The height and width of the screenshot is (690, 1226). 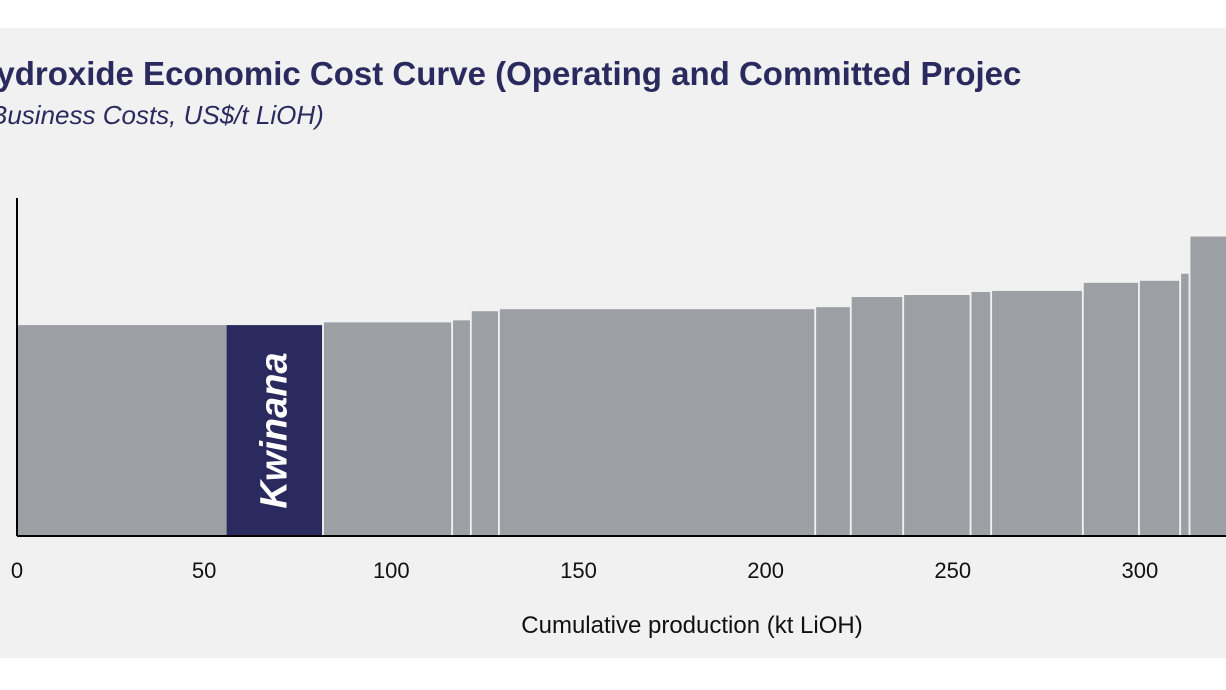 What do you see at coordinates (952, 570) in the screenshot?
I see `x-tick-label-250: 250` at bounding box center [952, 570].